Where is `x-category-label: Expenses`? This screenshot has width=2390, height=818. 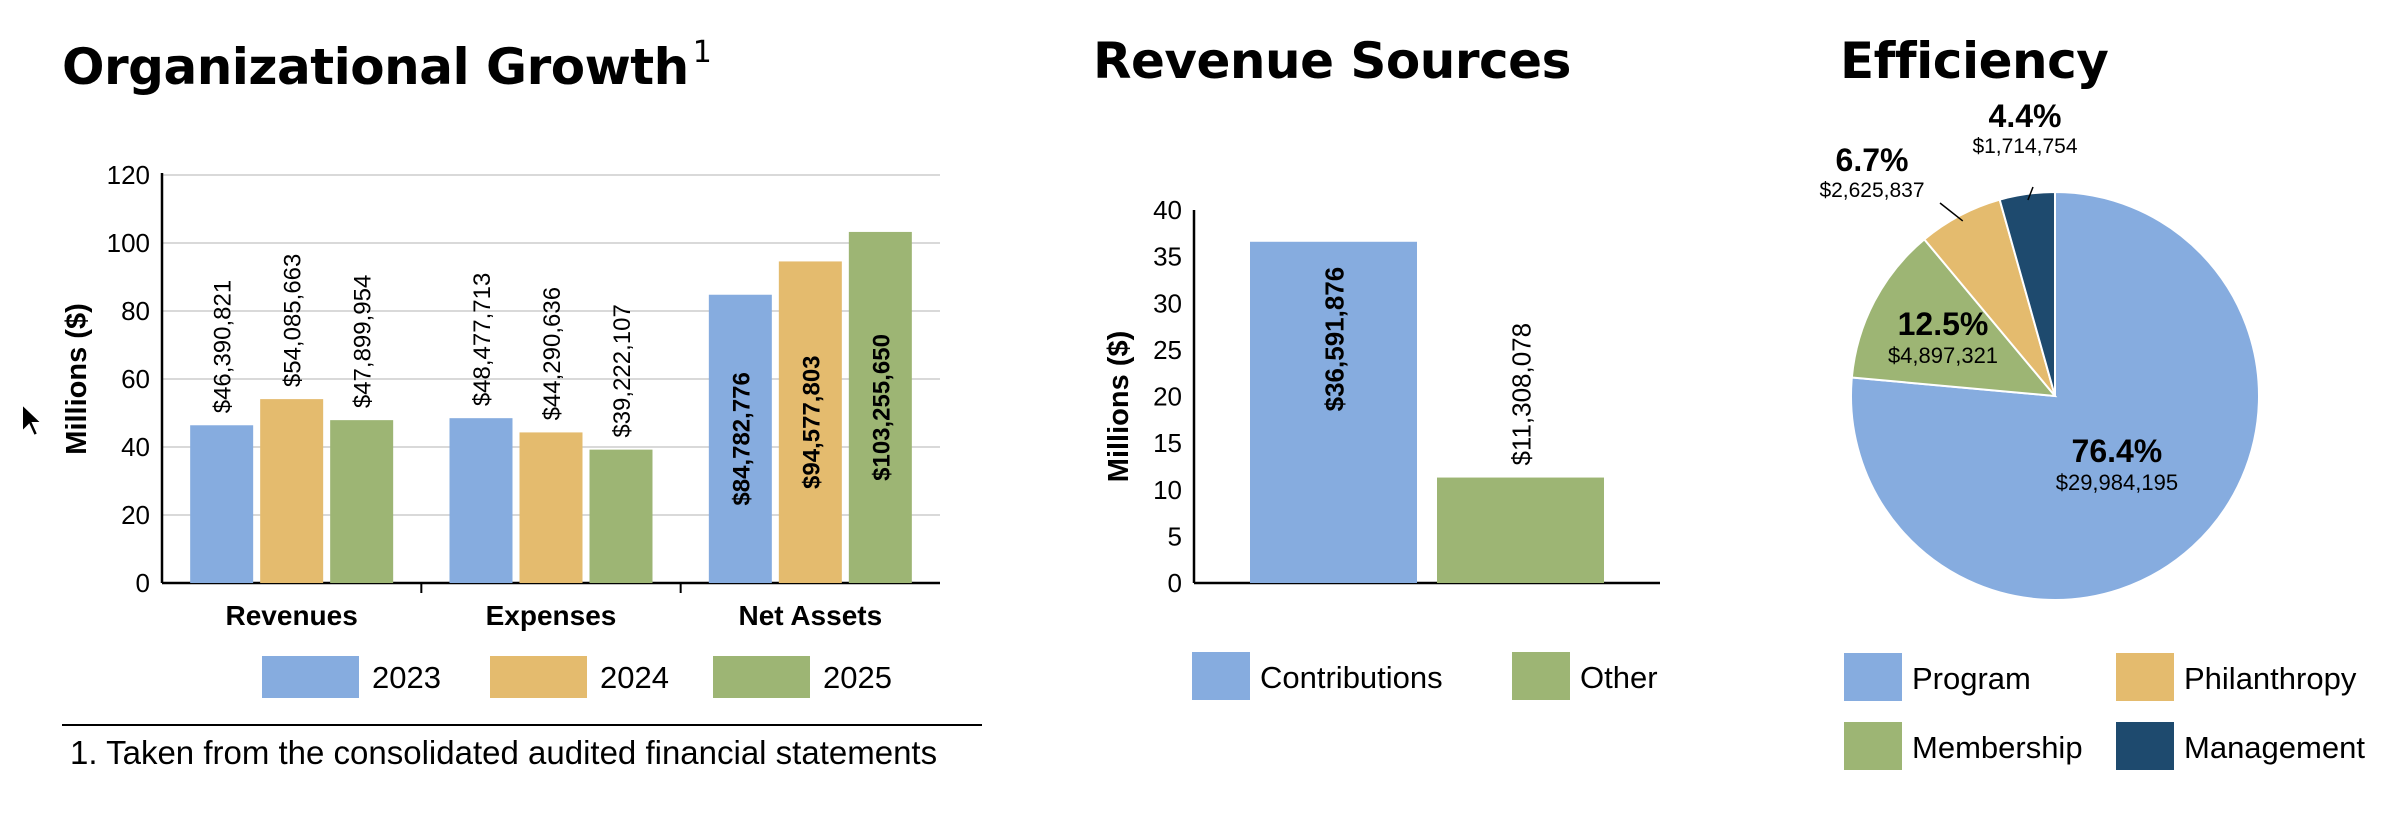 x-category-label: Expenses is located at coordinates (551, 615).